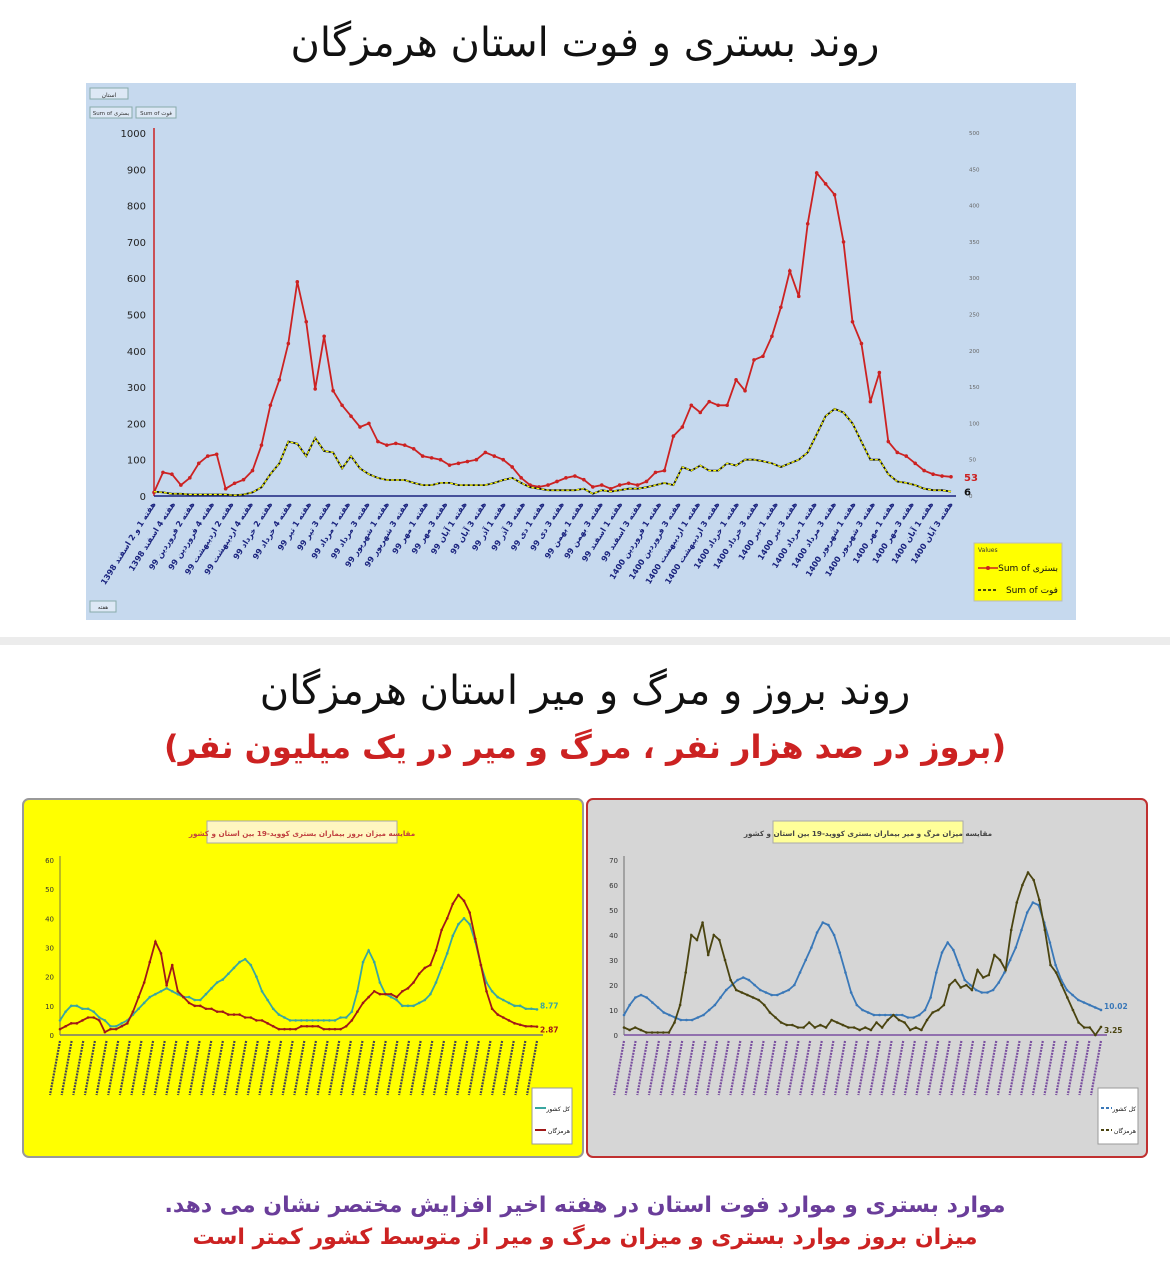  I want to click on legend-label: هرمزگان, so click(1125, 1131).